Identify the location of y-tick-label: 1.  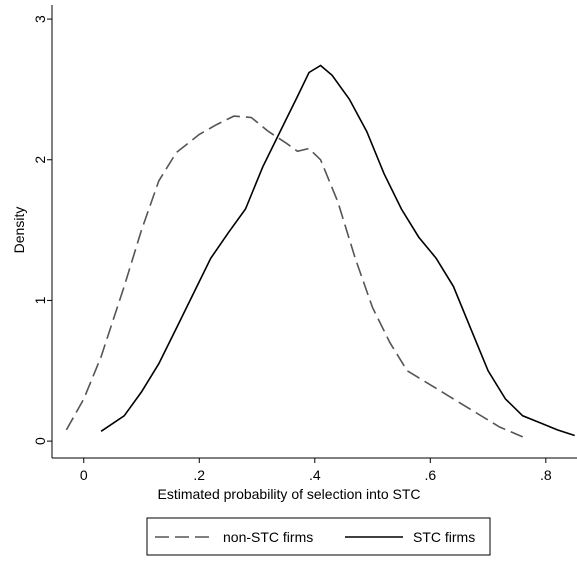
(40, 300).